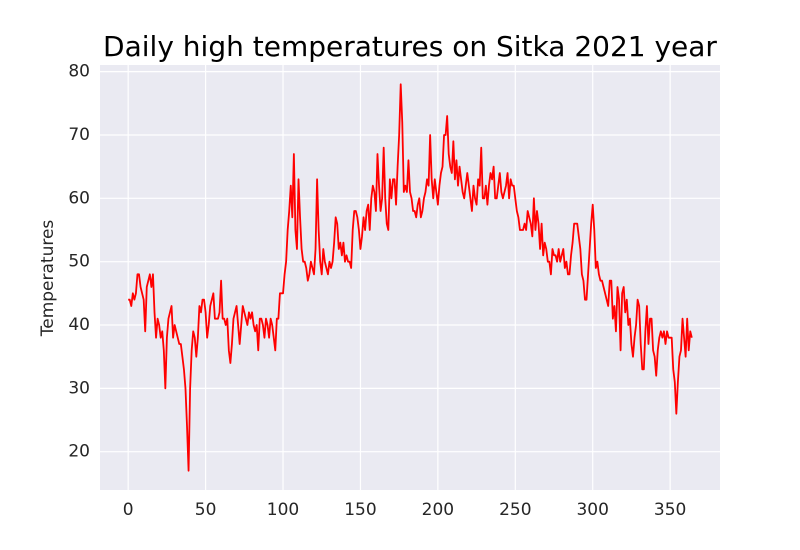 This screenshot has width=800, height=550. I want to click on y-tick-label: 20, so click(79, 452).